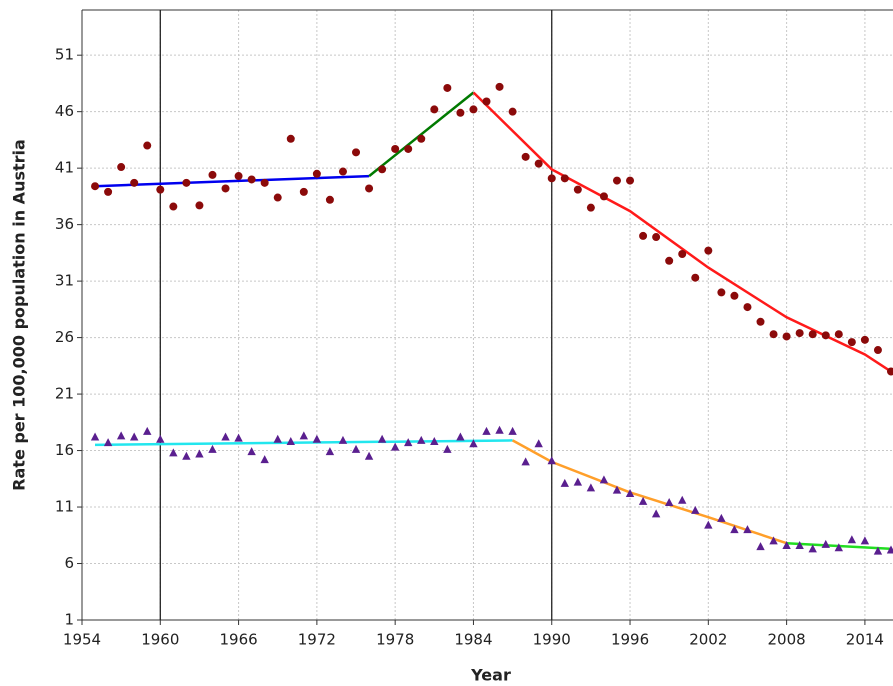  What do you see at coordinates (64, 394) in the screenshot?
I see `y-tick-label: 21` at bounding box center [64, 394].